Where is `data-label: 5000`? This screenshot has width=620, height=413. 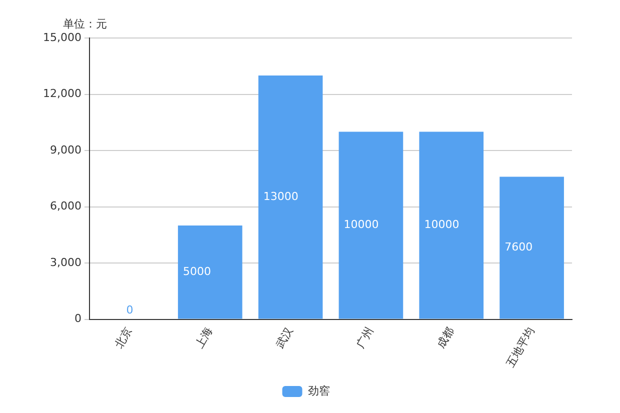
data-label: 5000 is located at coordinates (196, 271).